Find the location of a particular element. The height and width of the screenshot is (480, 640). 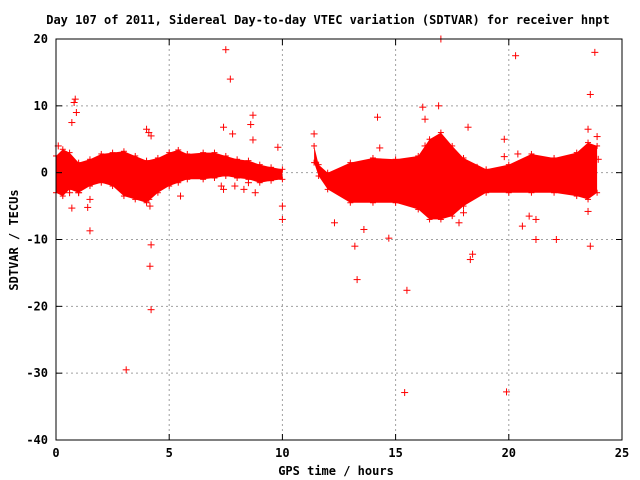

y-tick-label: 0 is located at coordinates (44, 173).